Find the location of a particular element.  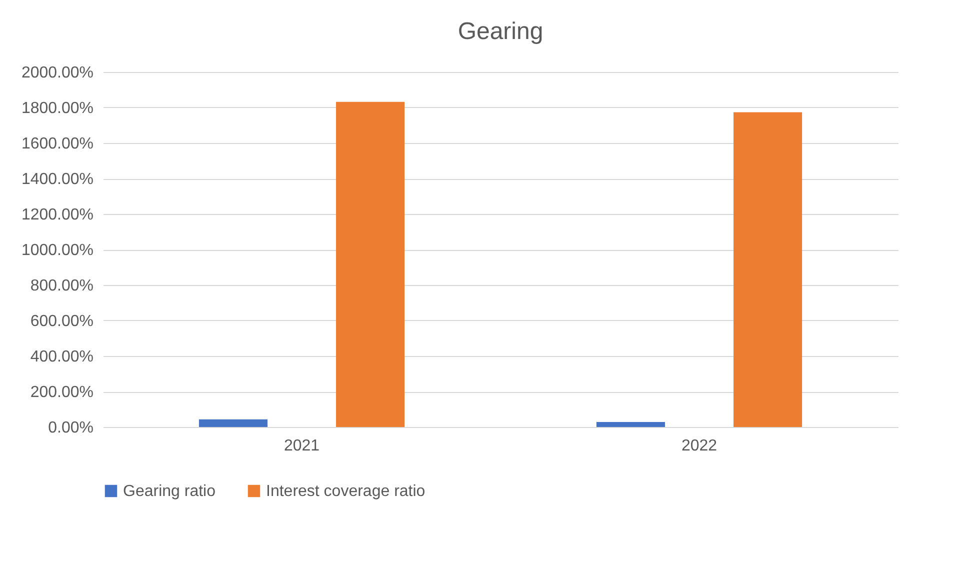

y-tick-label: 1200.00% is located at coordinates (57, 215).